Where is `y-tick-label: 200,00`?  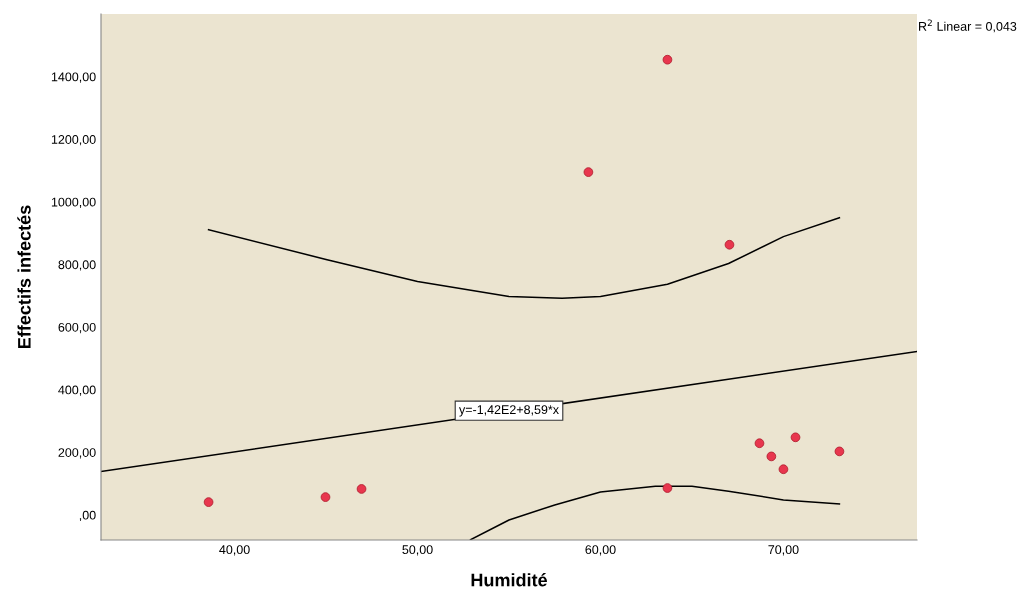 y-tick-label: 200,00 is located at coordinates (77, 453).